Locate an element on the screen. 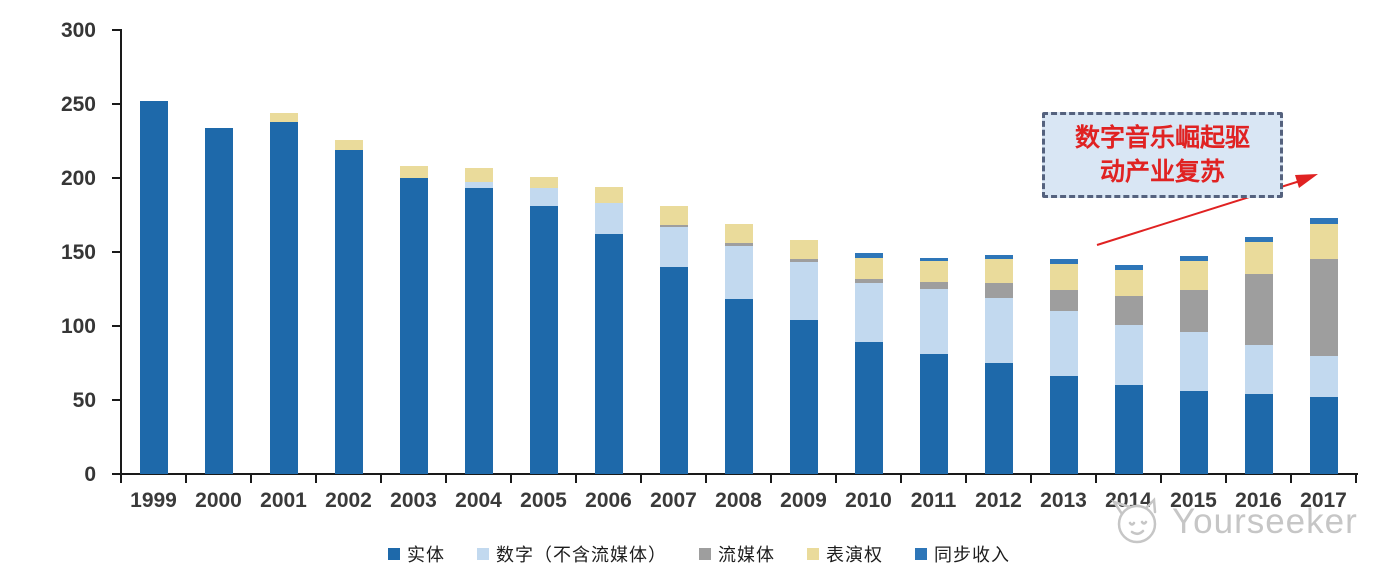  annotation-box: 数字音乐崛起驱 动产业复苏 is located at coordinates (1162, 155).